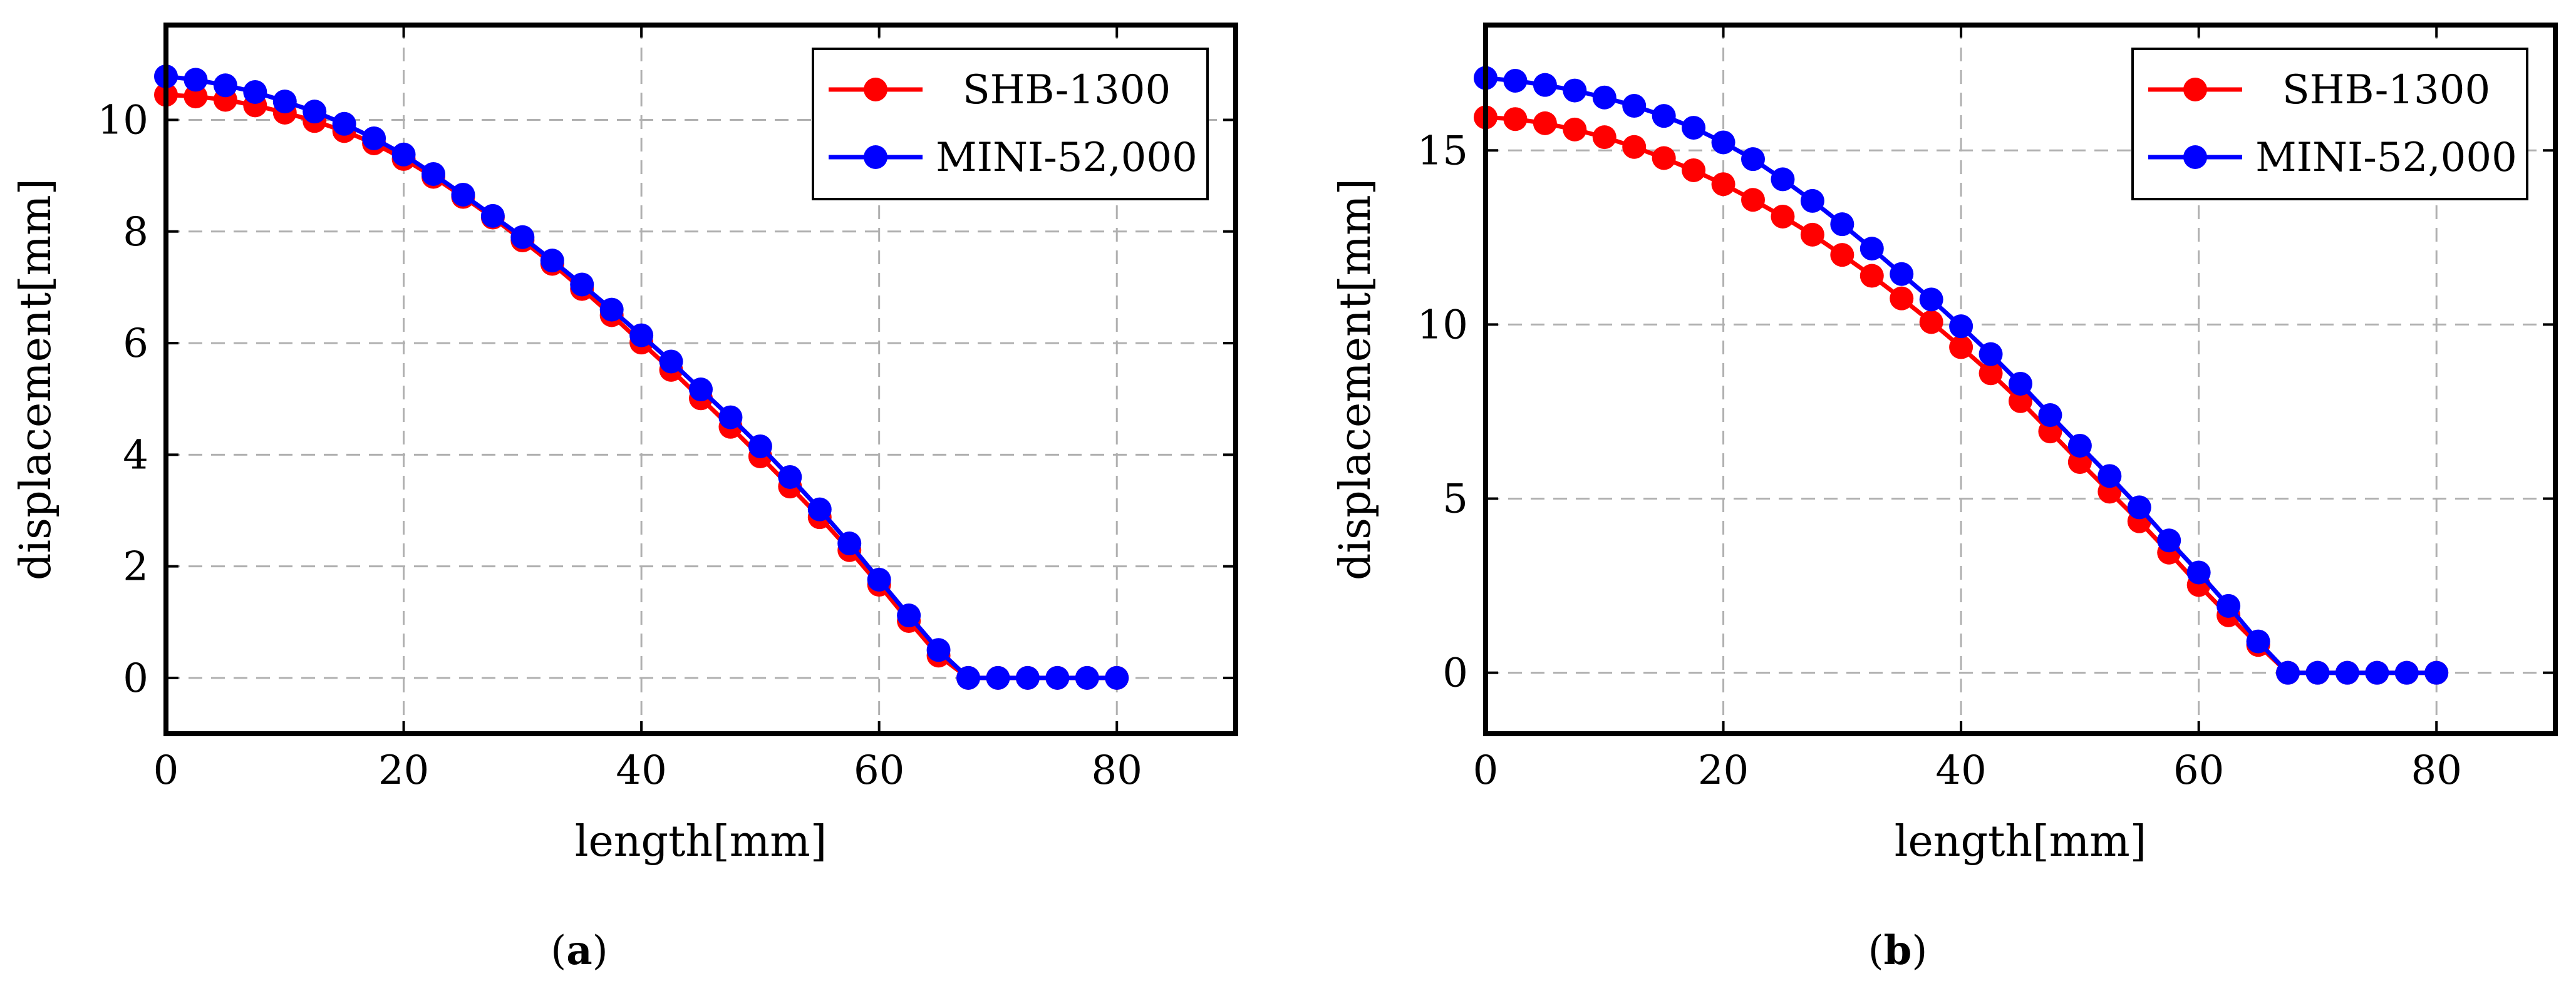 The width and height of the screenshot is (2576, 986). Describe the element at coordinates (1067, 90) in the screenshot. I see `legend-label: SHB-1300` at that location.